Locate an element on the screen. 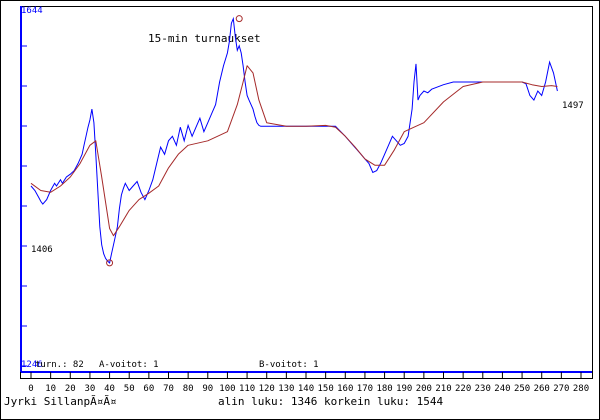  x-tick-label: 70 is located at coordinates (168, 389).